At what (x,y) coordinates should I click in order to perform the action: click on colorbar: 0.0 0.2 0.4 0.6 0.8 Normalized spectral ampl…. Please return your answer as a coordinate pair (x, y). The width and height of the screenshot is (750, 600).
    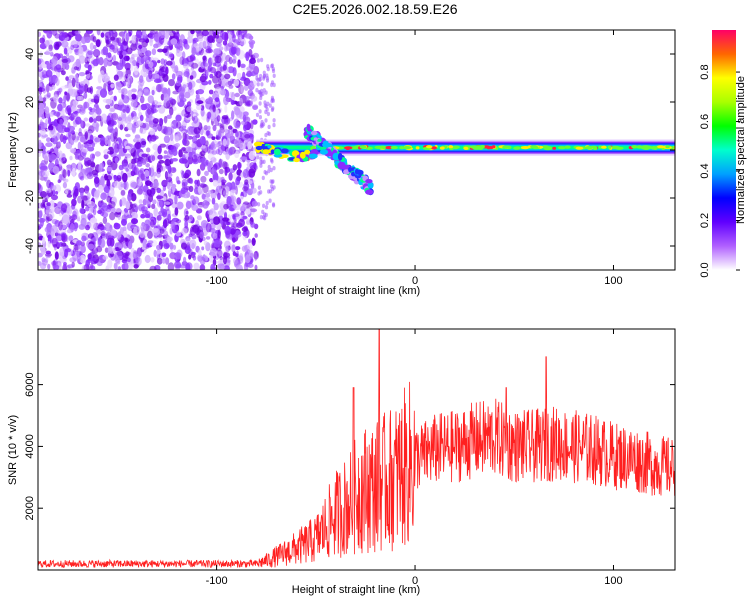
    Looking at the image, I should click on (723, 154).